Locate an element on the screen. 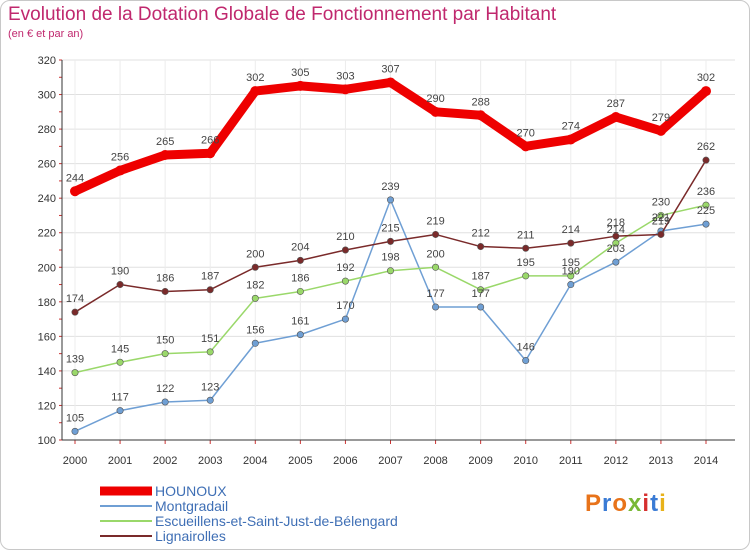 Image resolution: width=750 pixels, height=550 pixels. x-tick-label: 2008 is located at coordinates (435, 461).